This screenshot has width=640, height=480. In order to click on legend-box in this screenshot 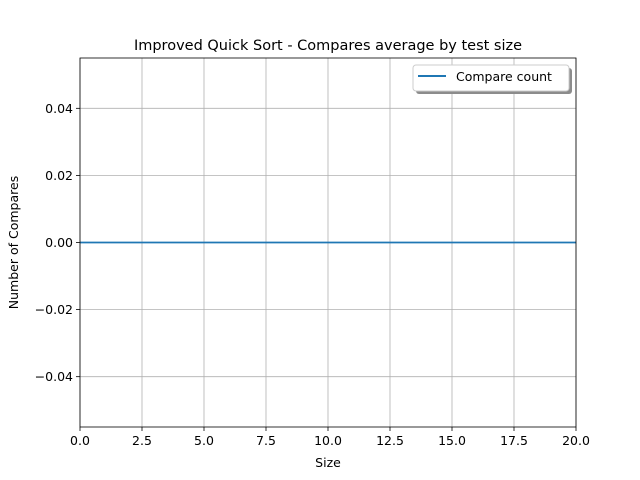, I will do `click(491, 78)`.